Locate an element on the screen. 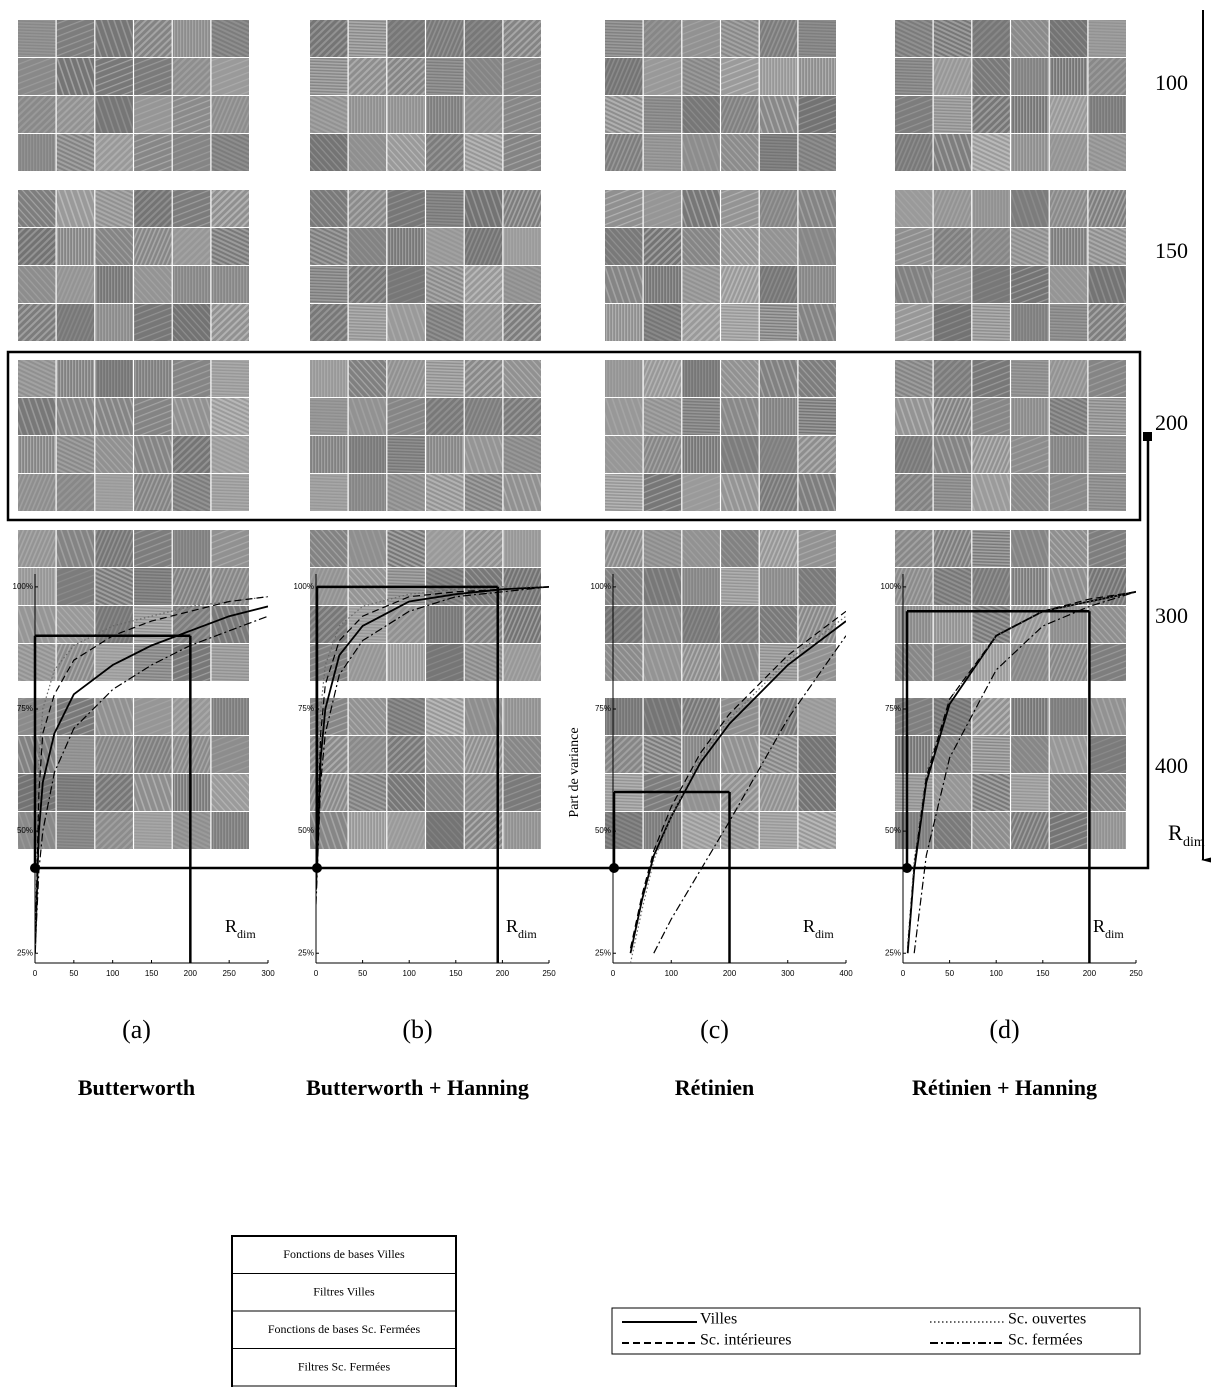 This screenshot has width=1211, height=1387. y-tick-label: 50% is located at coordinates (306, 830).